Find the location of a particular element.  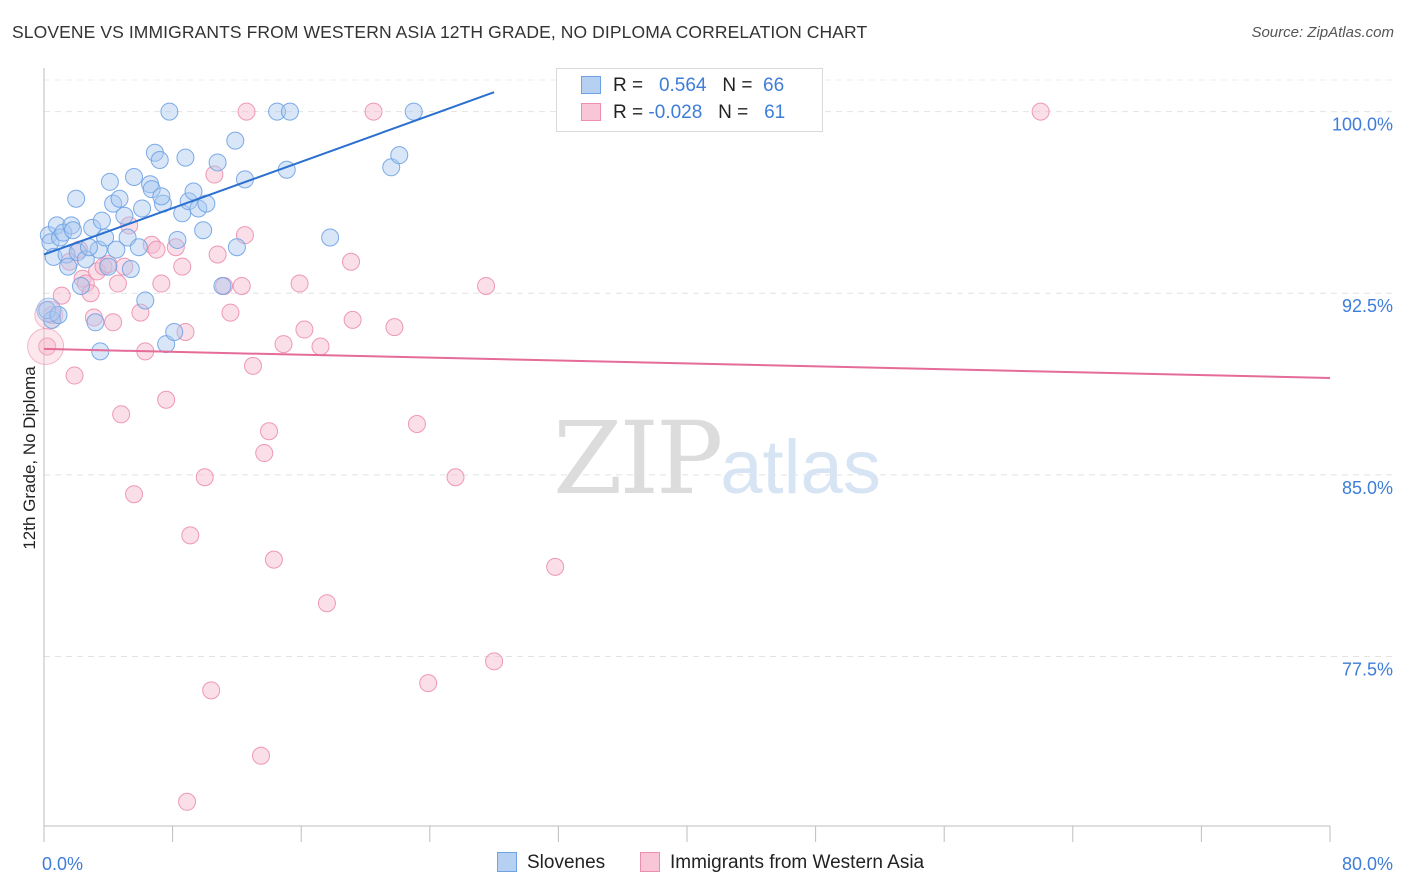

trend-line-immigrants is located at coordinates (687, 363).